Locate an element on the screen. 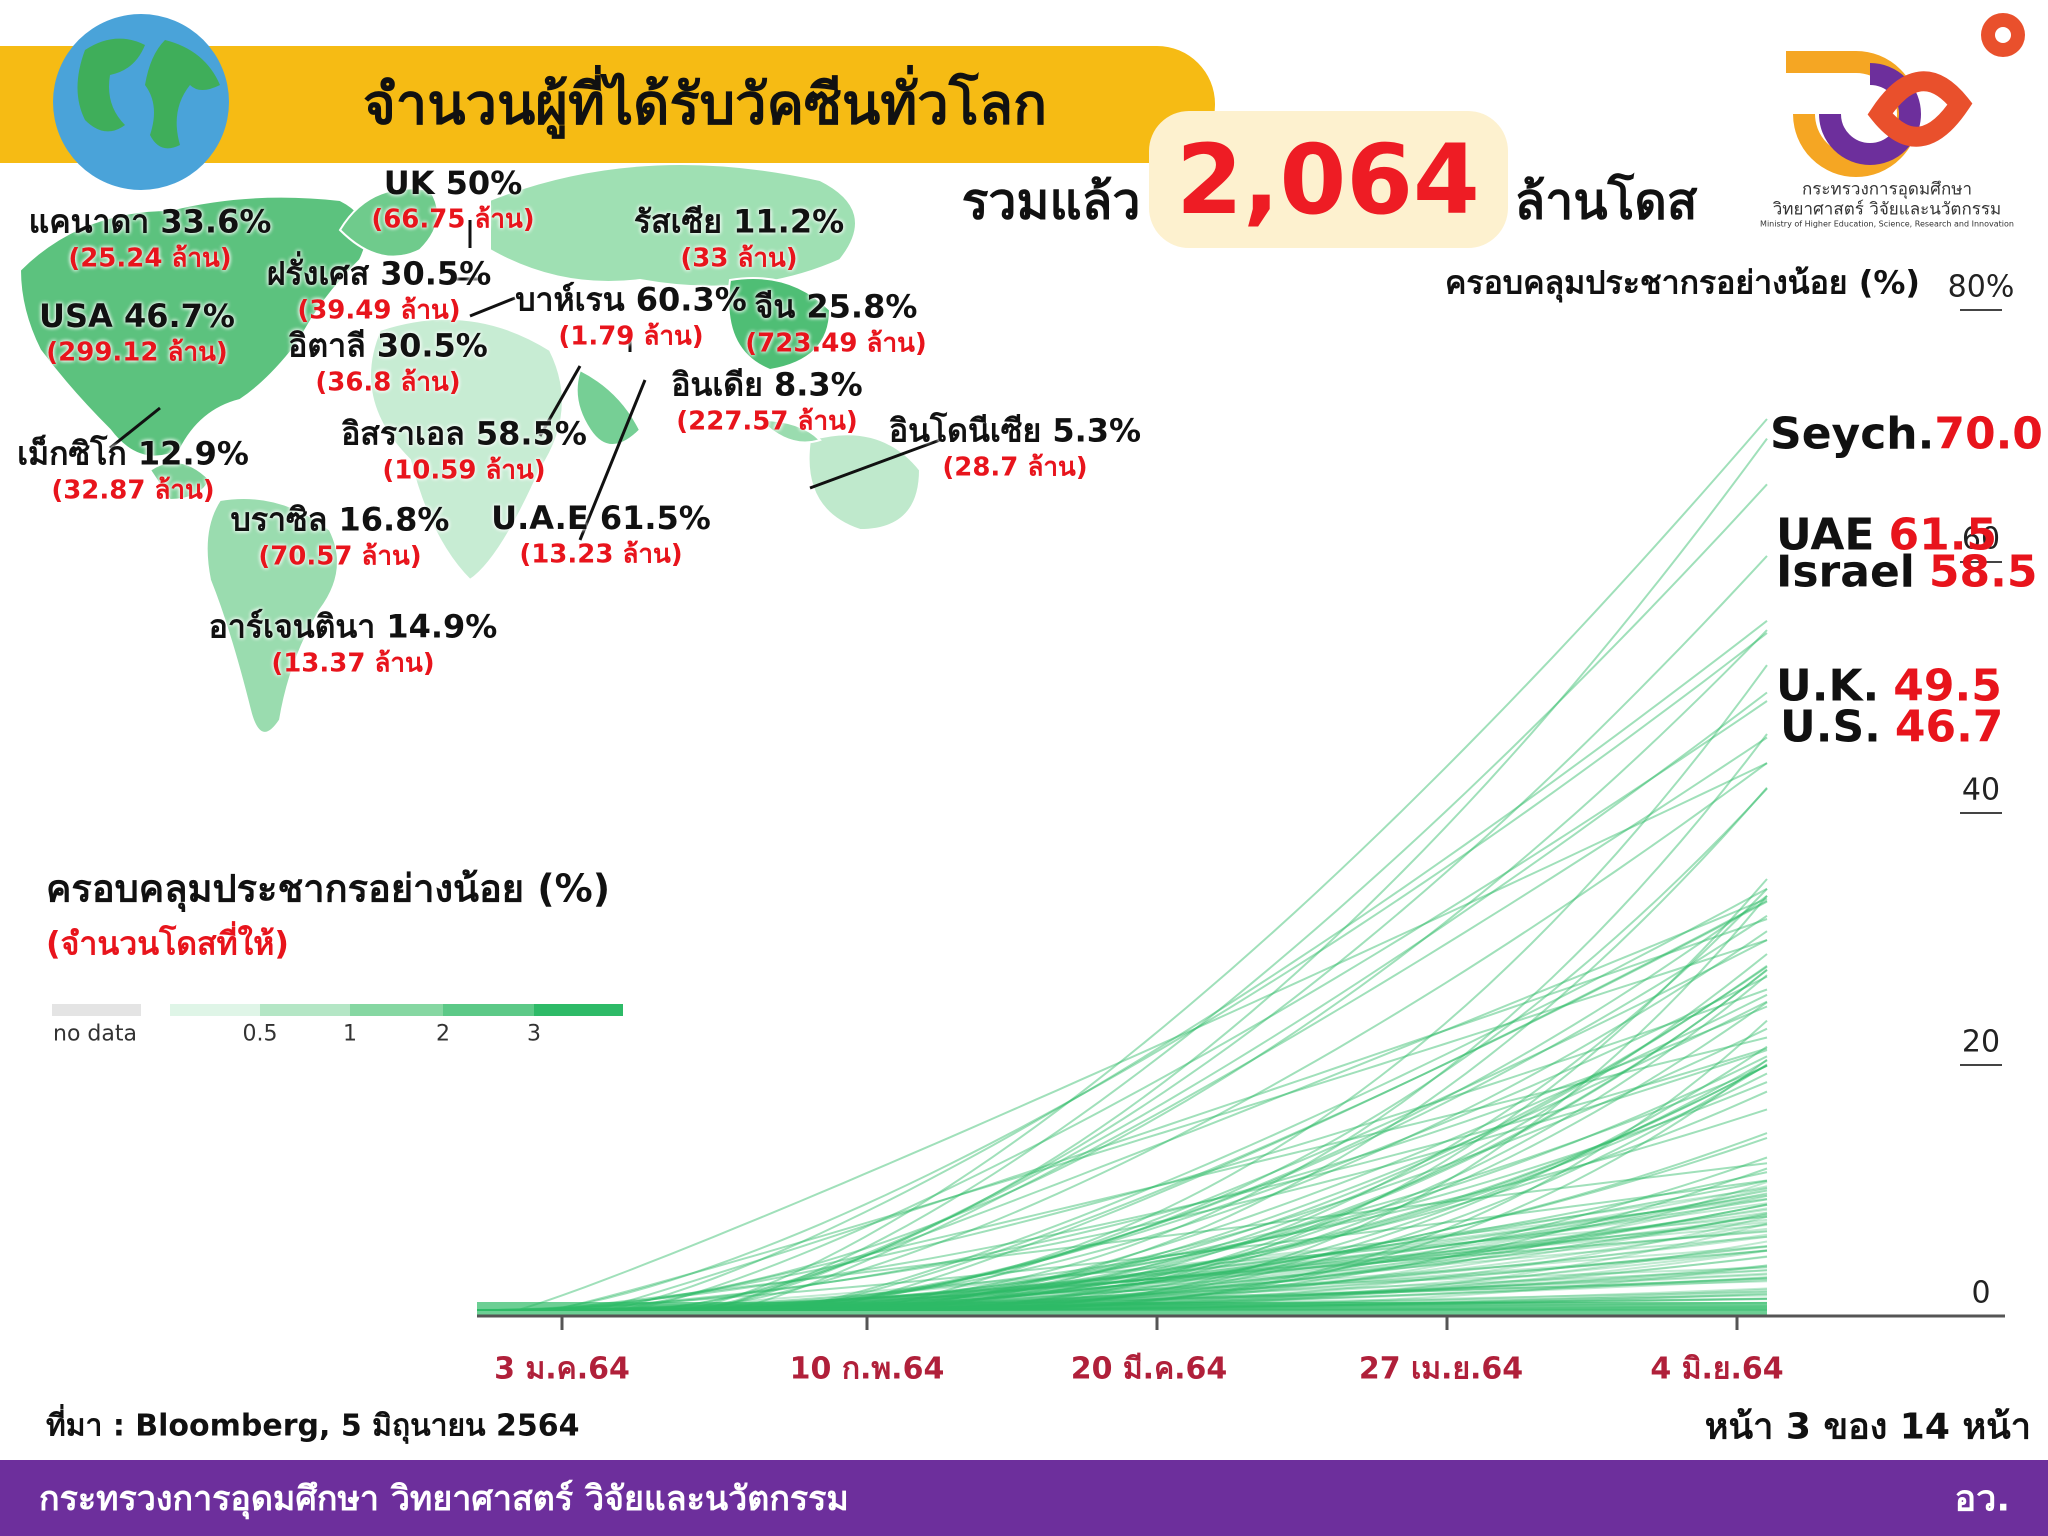 The width and height of the screenshot is (2048, 1536). total-value: 2,064 is located at coordinates (1328, 180).